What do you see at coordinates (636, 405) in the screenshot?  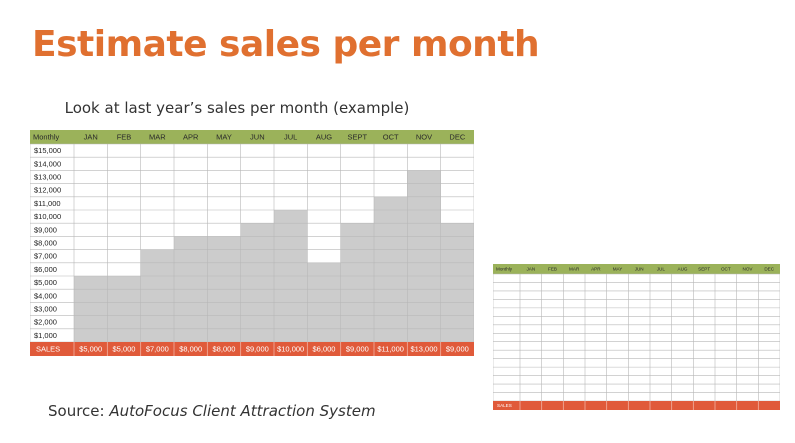 I see `sales-row` at bounding box center [636, 405].